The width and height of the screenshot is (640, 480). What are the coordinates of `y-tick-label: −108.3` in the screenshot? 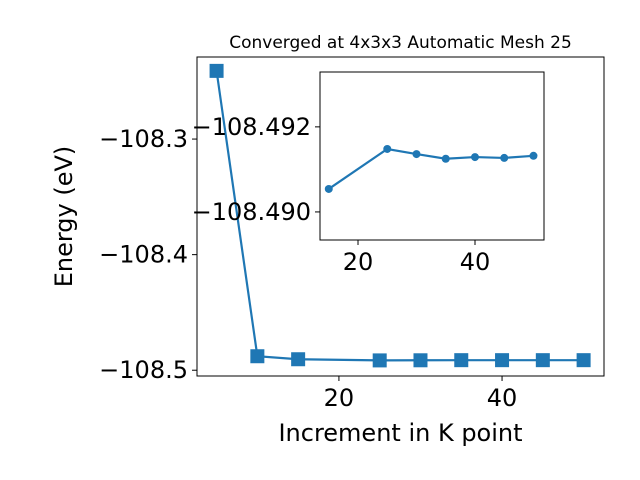 It's located at (143, 139).